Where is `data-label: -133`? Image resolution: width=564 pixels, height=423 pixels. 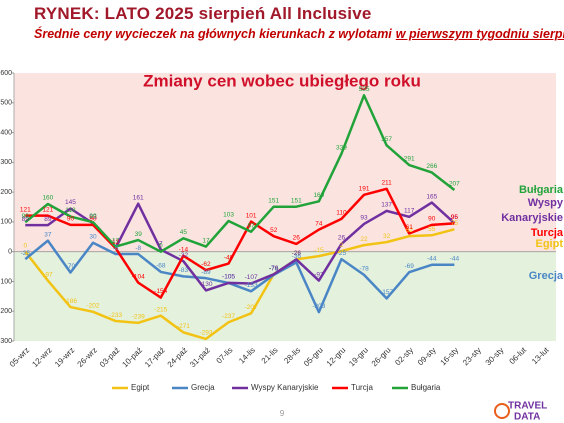
data-label: -133 is located at coordinates (251, 285).